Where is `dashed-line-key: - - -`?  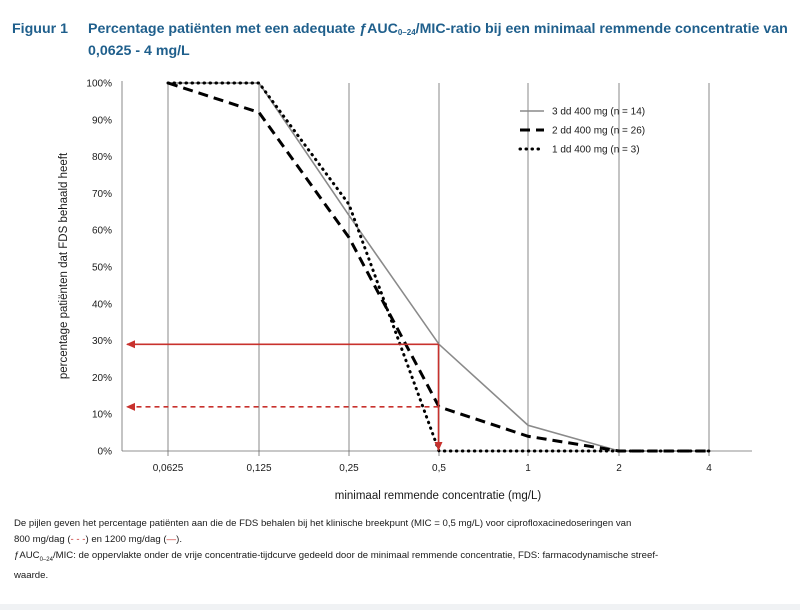
dashed-line-key: - - - is located at coordinates (78, 539).